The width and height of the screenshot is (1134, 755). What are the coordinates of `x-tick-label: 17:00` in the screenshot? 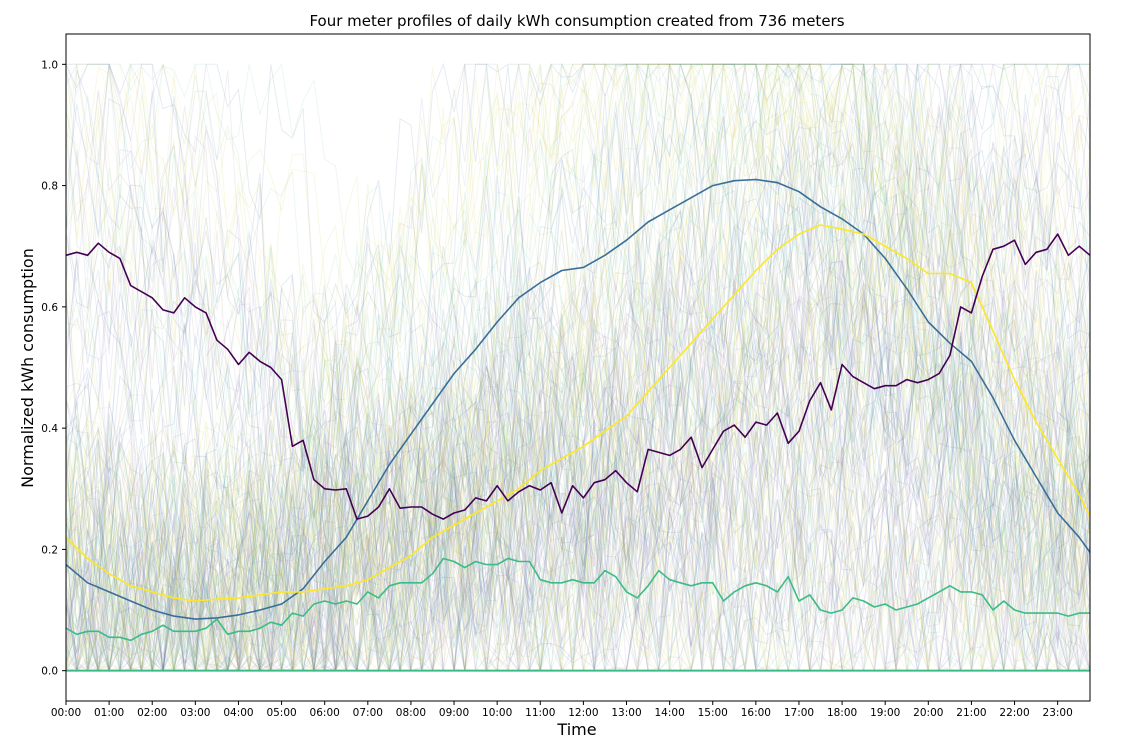 It's located at (799, 713).